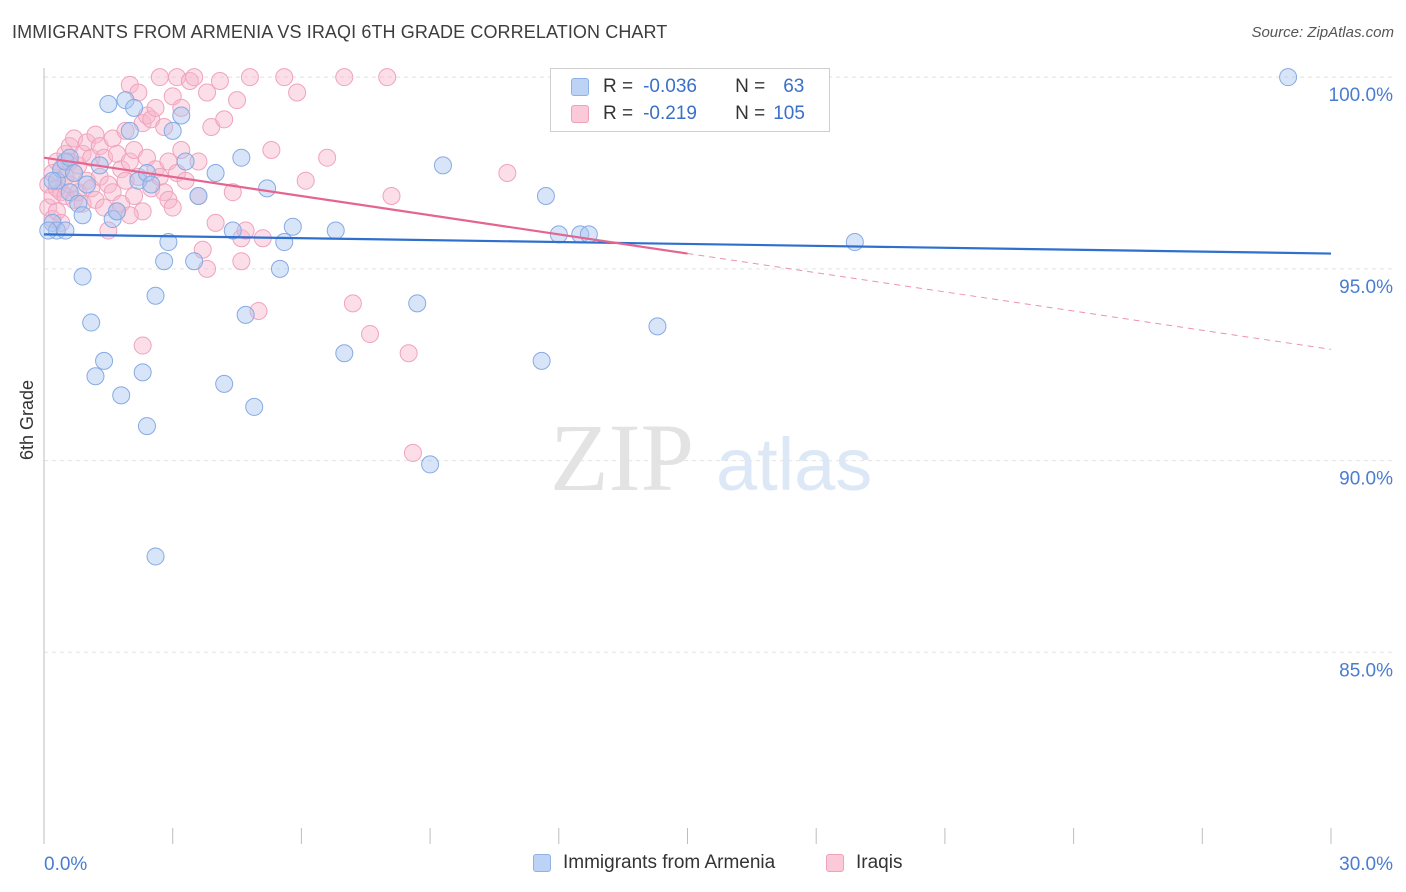 The height and width of the screenshot is (892, 1406). I want to click on legend-row-iraqis: R = -0.219 N = 105, so click(688, 114).